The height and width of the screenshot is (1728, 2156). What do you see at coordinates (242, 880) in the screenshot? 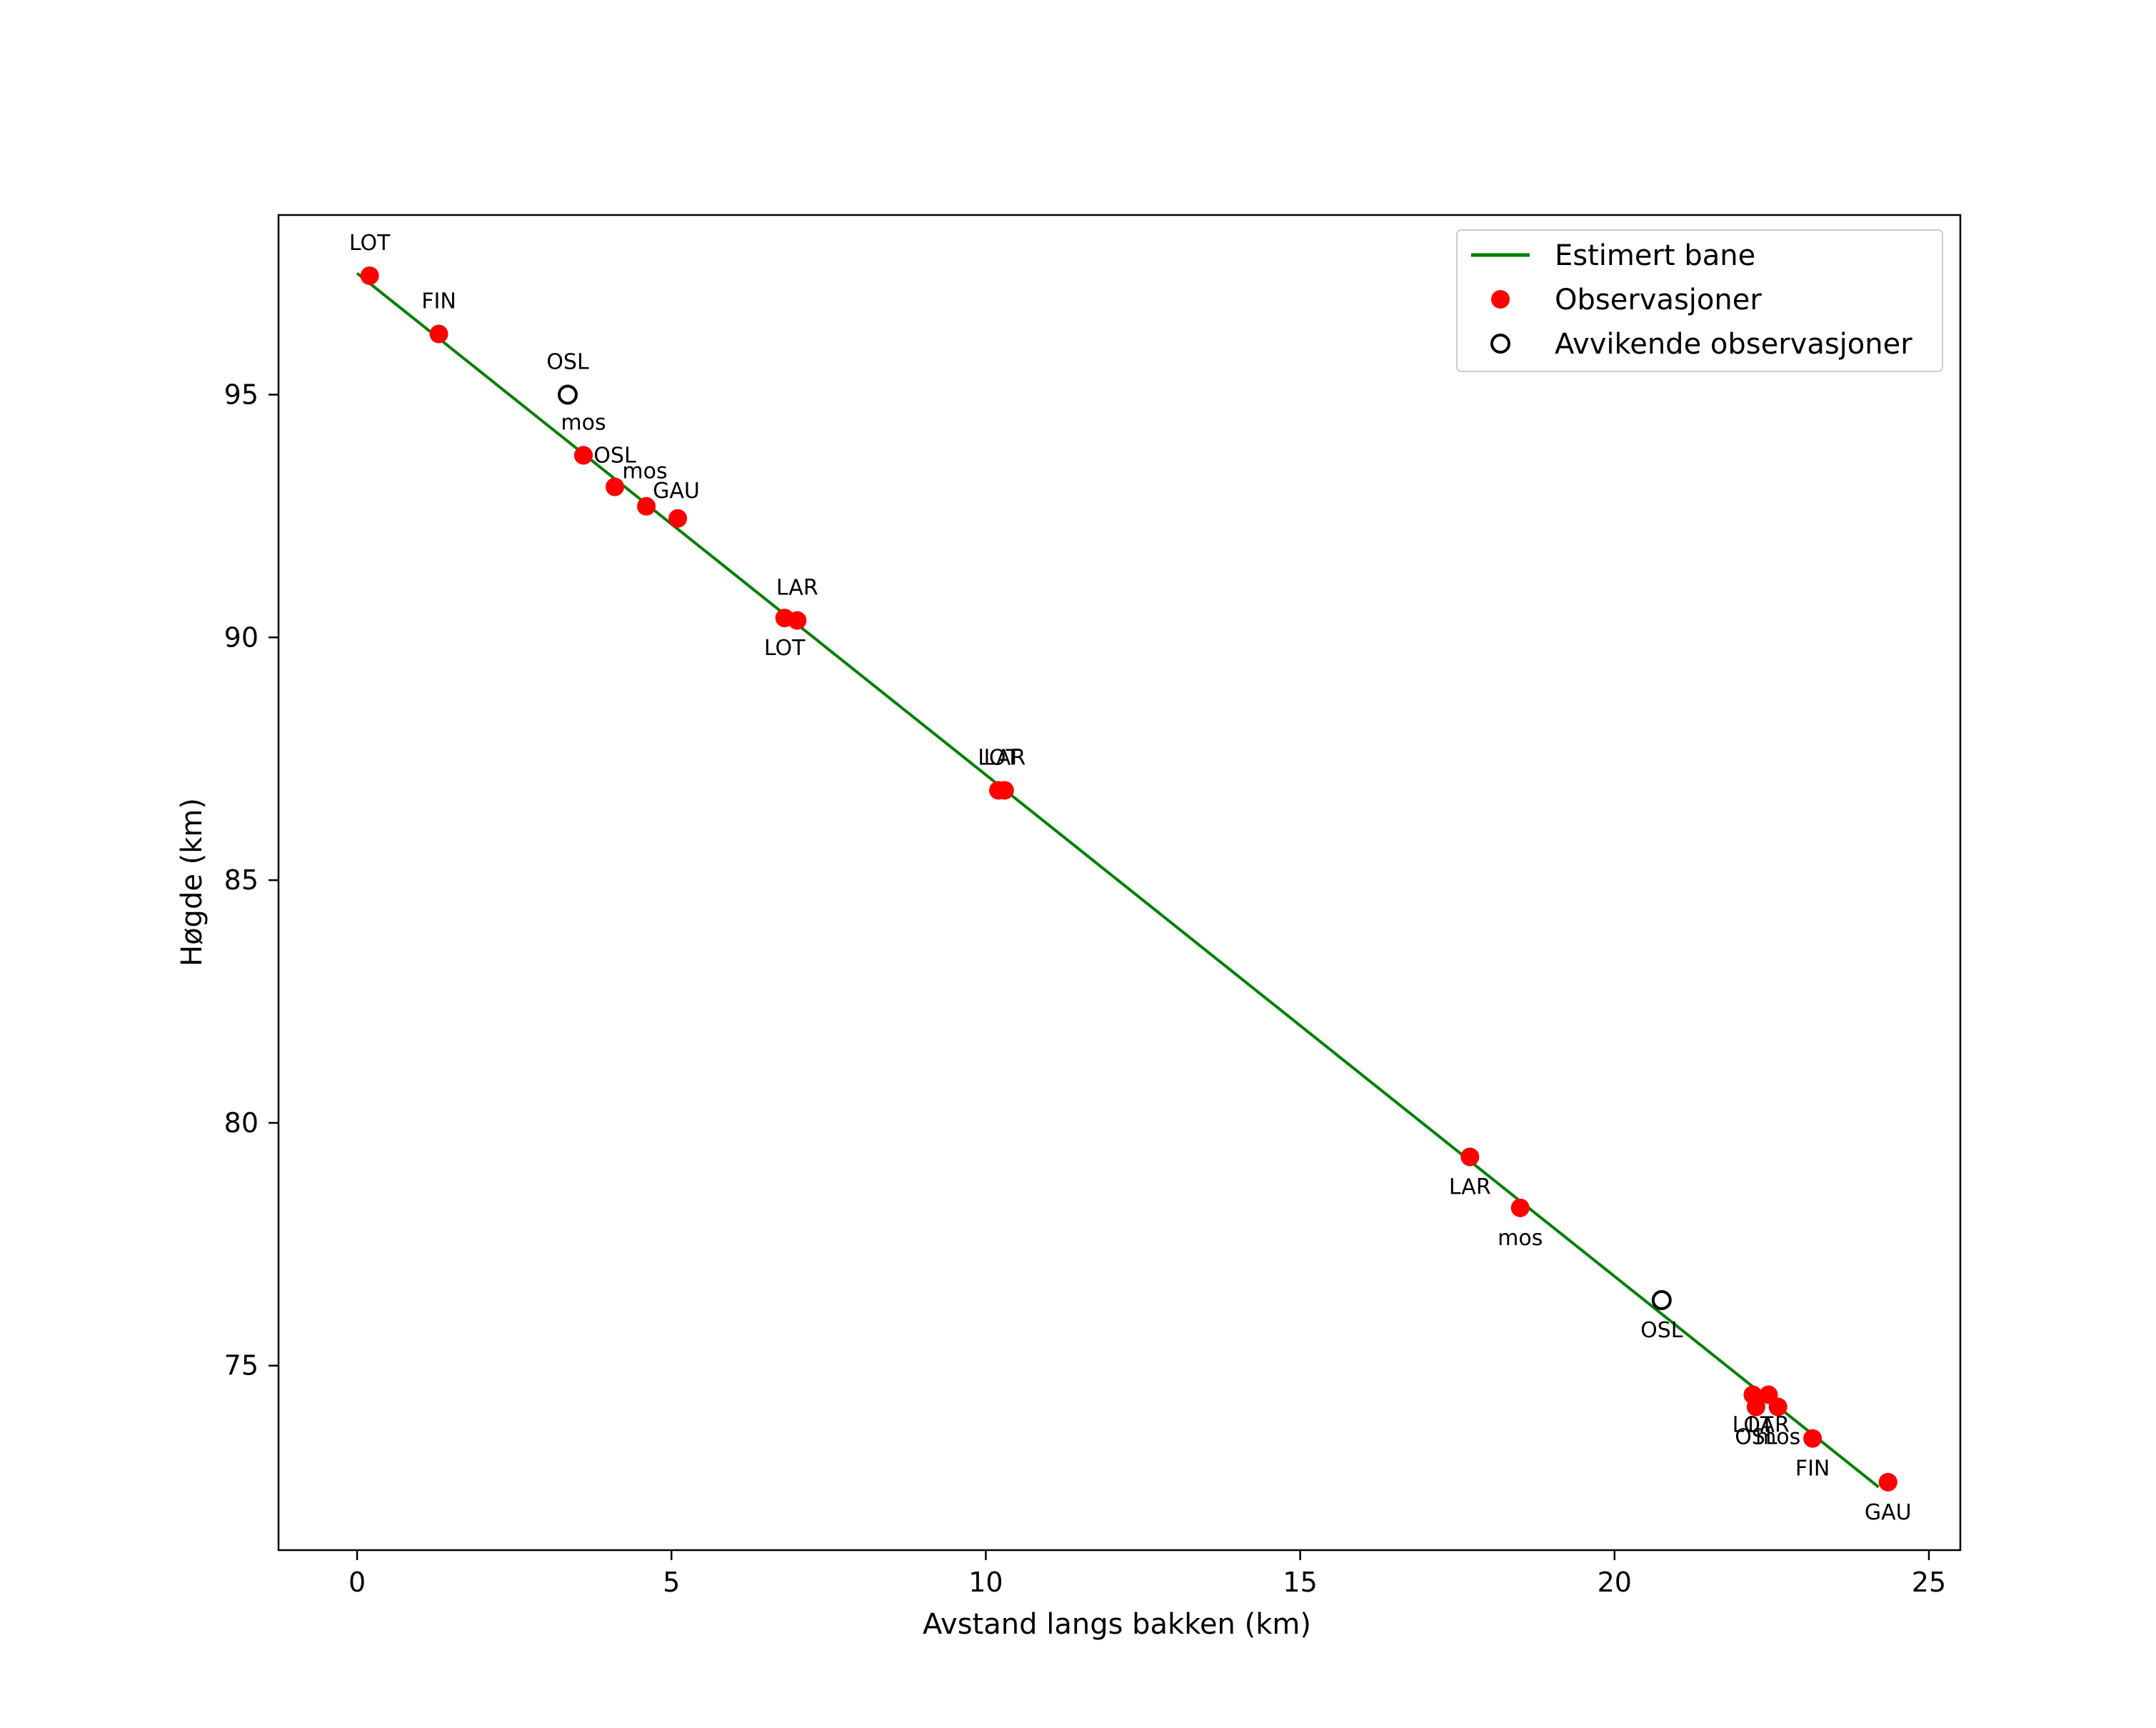
I see `y-tick-label: 85` at bounding box center [242, 880].